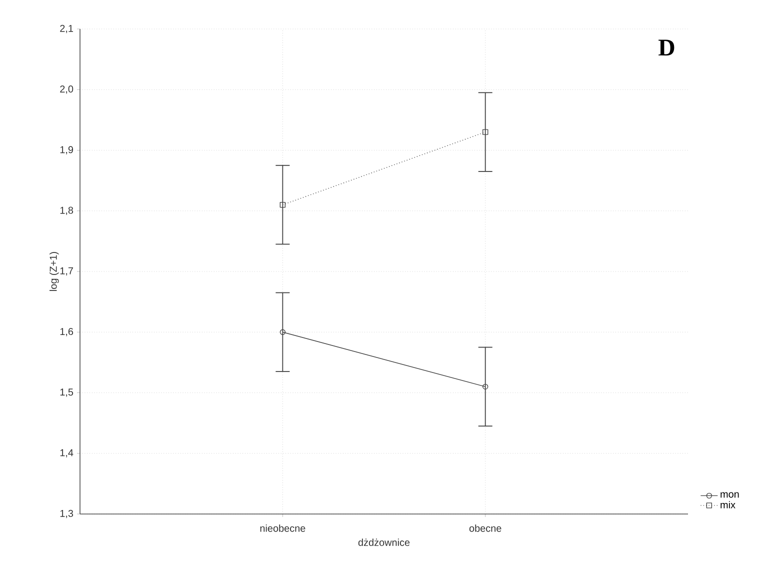 Image resolution: width=765 pixels, height=575 pixels. What do you see at coordinates (67, 150) in the screenshot?
I see `y-tick-label: 1,9` at bounding box center [67, 150].